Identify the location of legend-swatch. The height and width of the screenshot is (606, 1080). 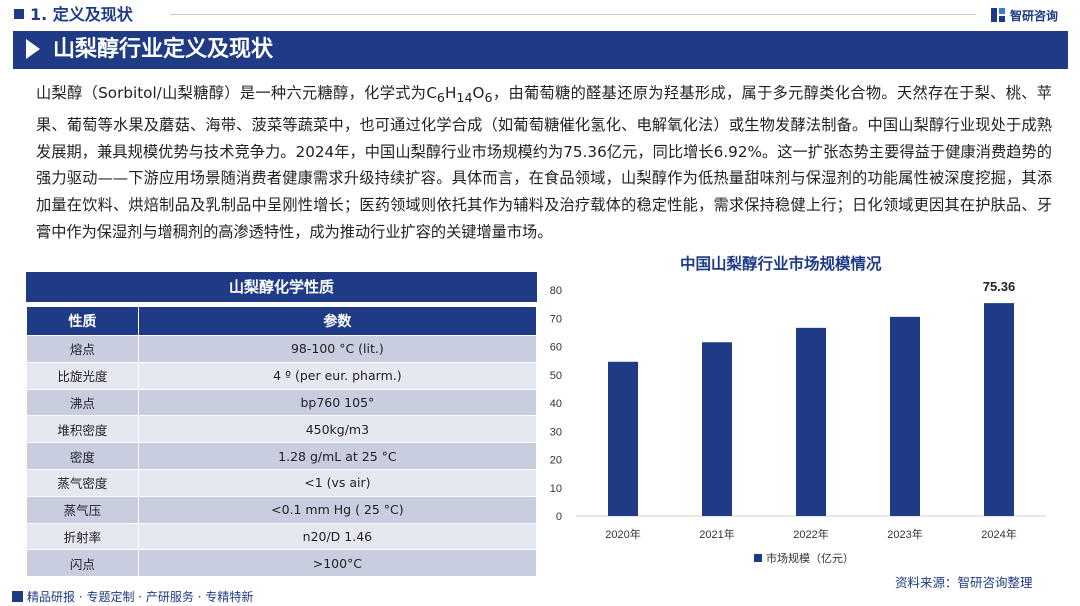
(758, 558).